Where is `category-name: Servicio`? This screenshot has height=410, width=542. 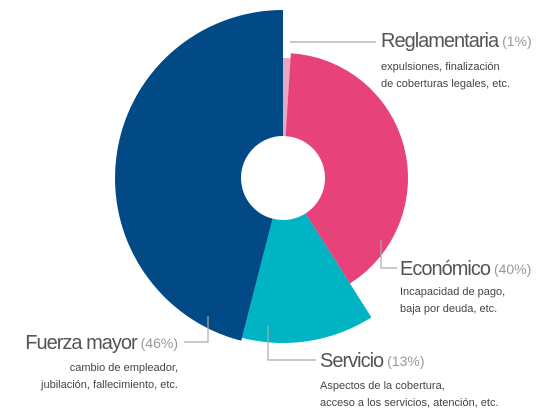
category-name: Servicio is located at coordinates (352, 361).